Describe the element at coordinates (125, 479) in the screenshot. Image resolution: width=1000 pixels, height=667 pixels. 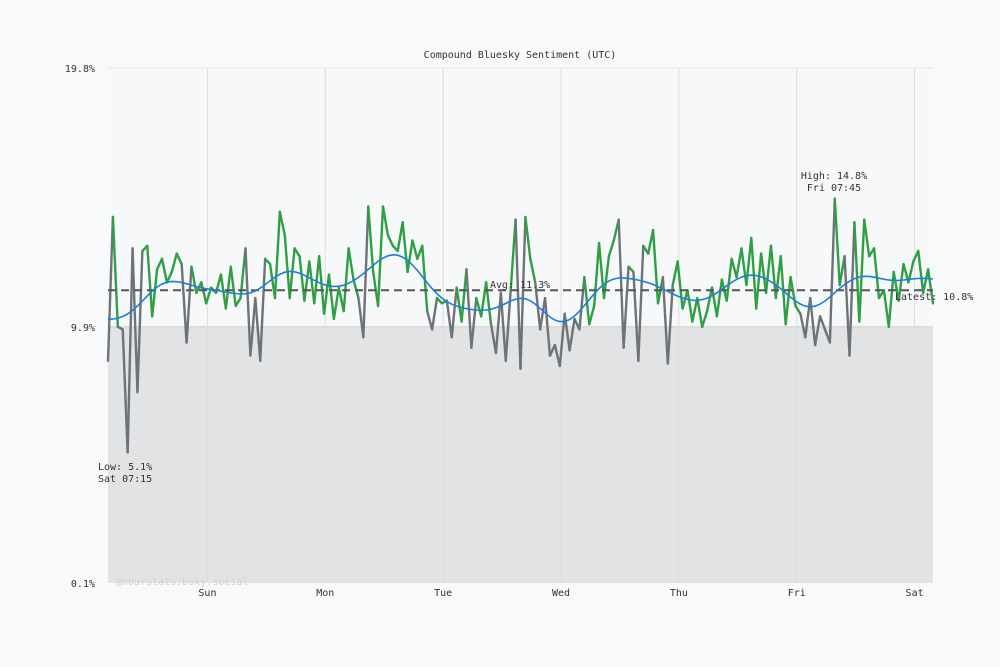
I see `low-time-label: Sat 07:15` at that location.